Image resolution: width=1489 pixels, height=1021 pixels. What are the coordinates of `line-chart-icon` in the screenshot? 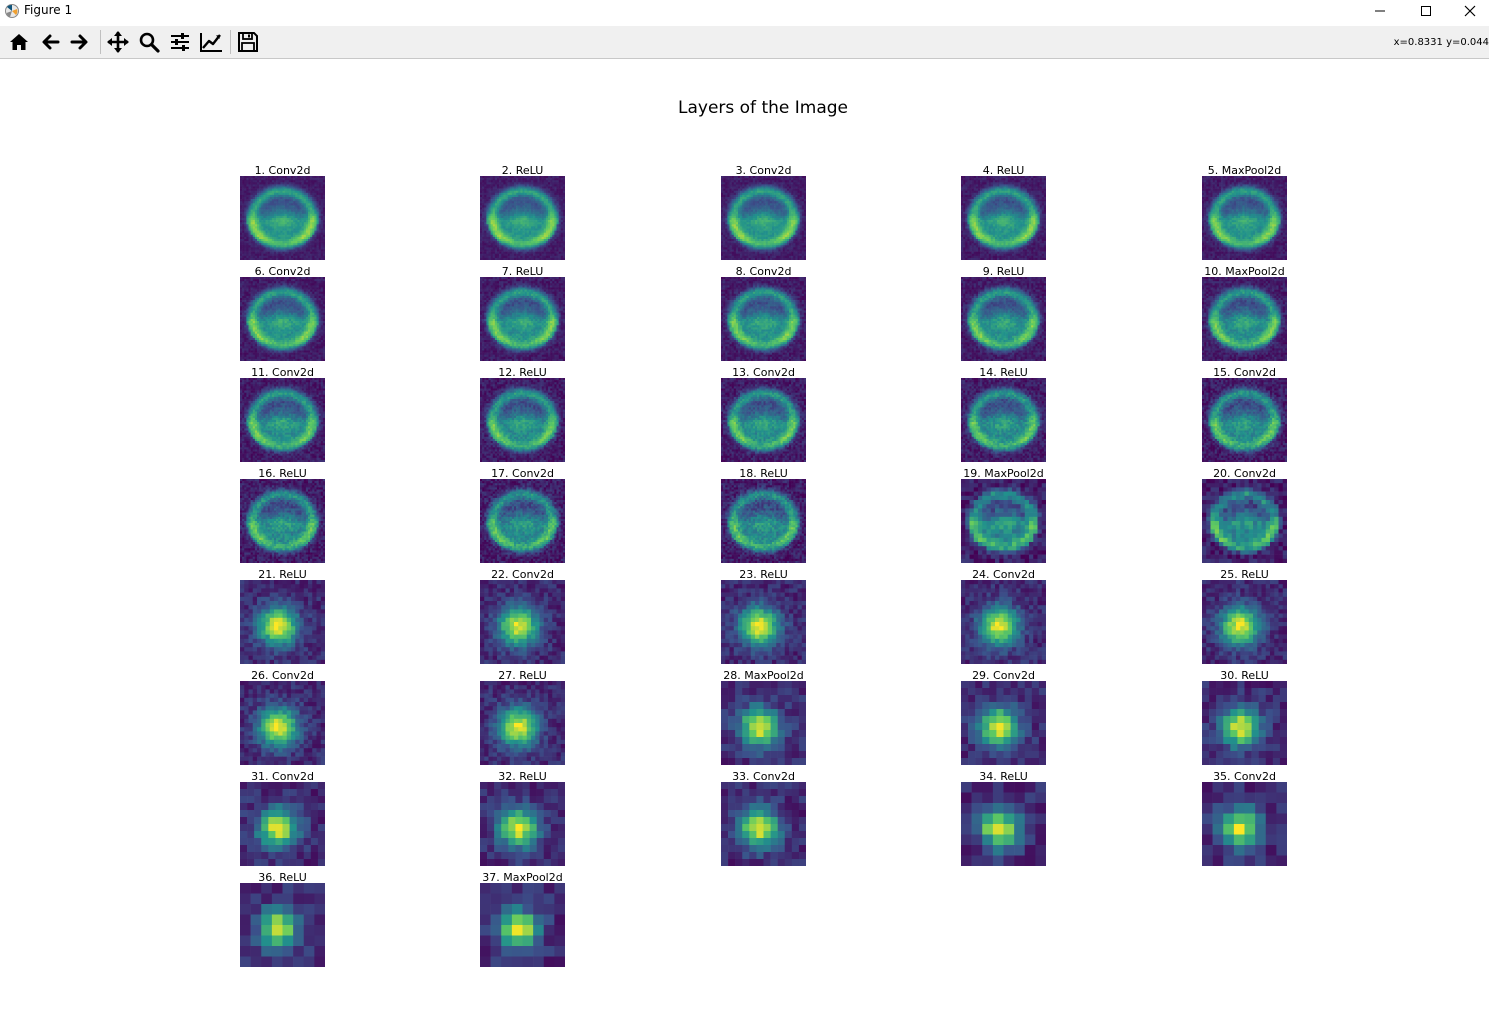 It's located at (211, 42).